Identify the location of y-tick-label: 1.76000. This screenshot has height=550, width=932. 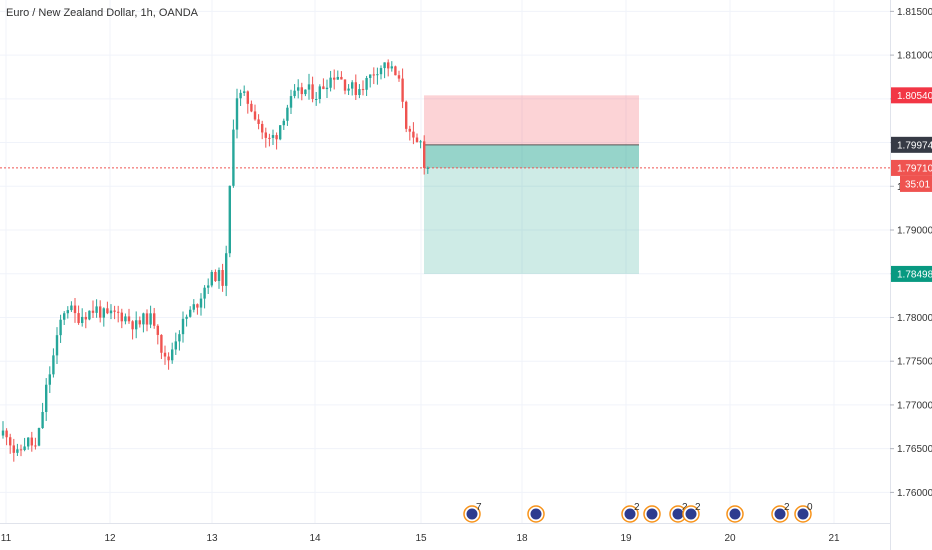
(914, 493).